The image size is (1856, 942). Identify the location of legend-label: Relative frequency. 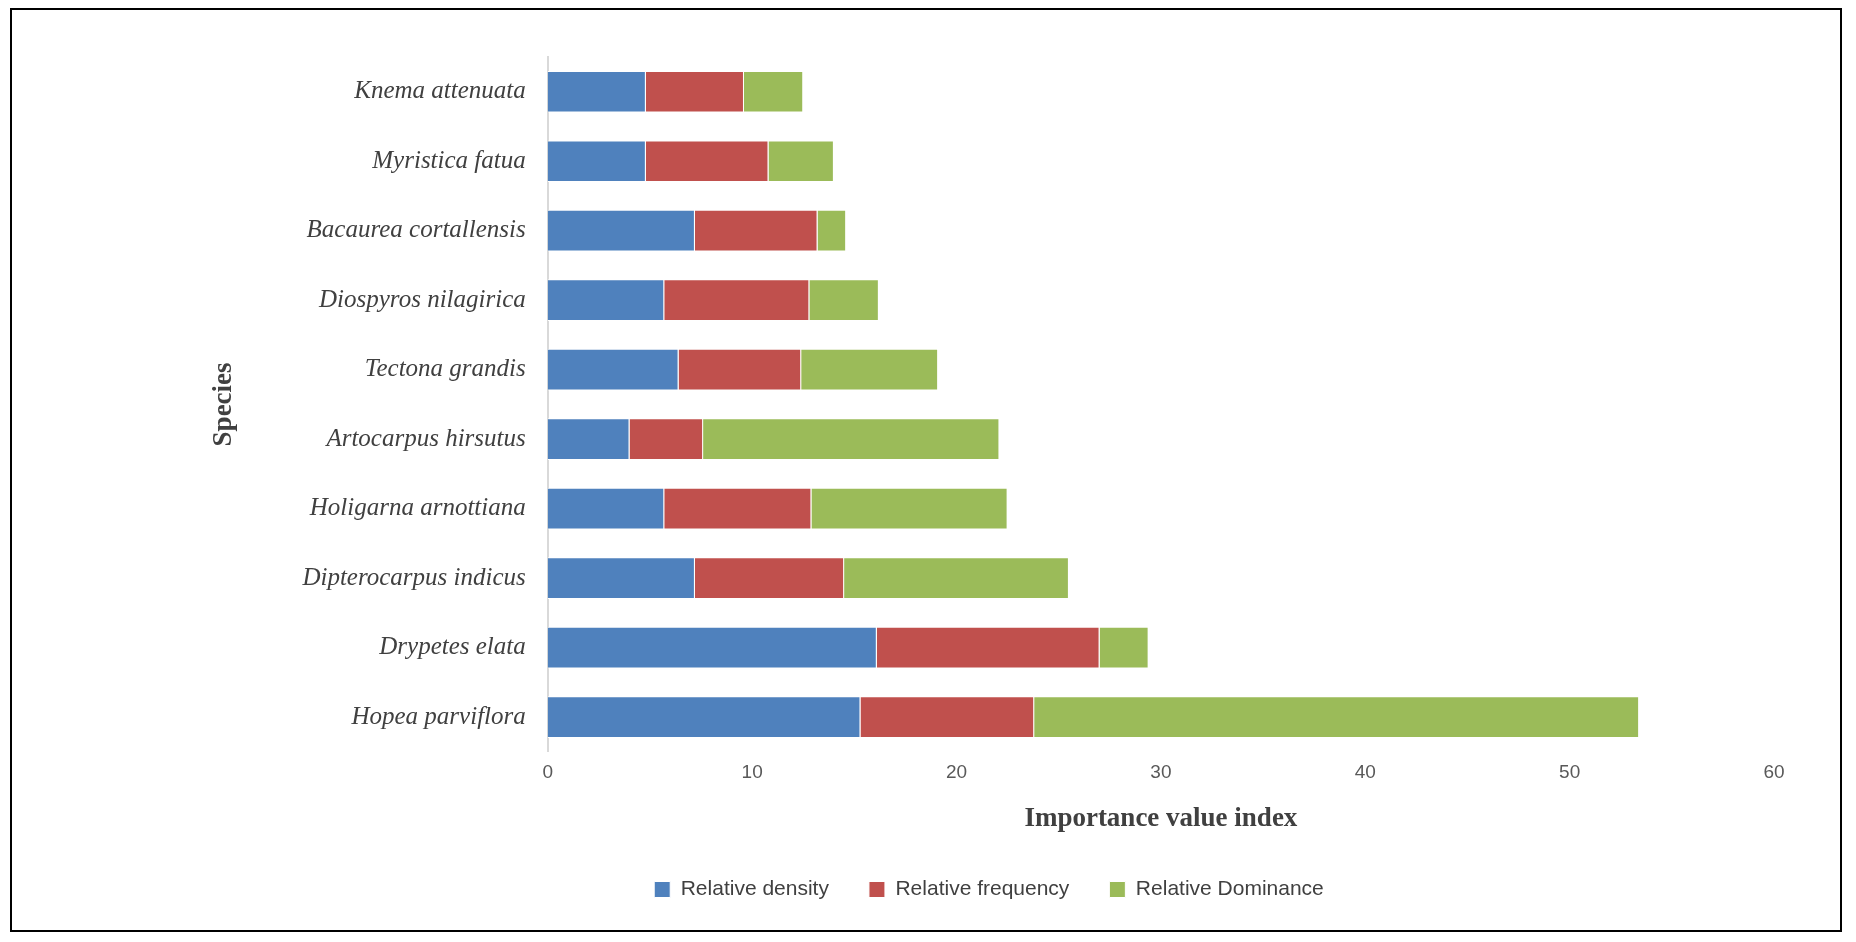
(982, 888).